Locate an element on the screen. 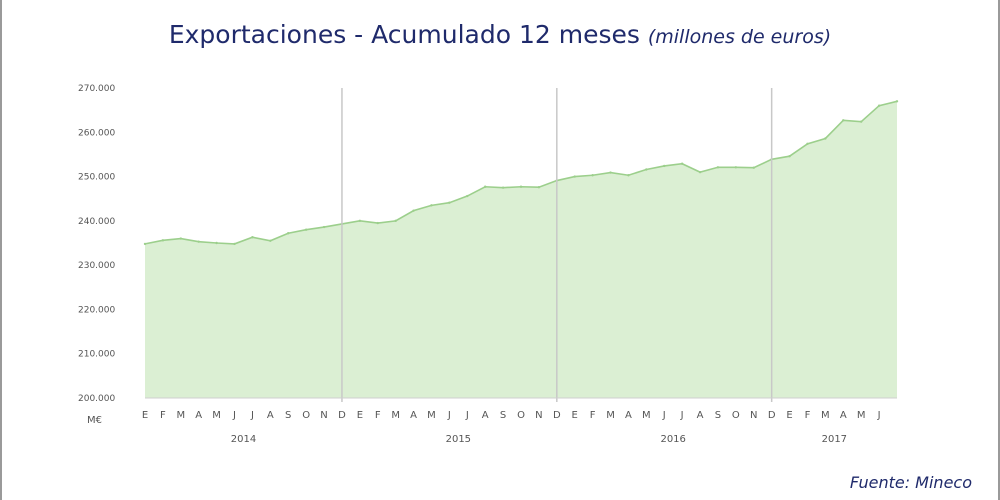  y-tick-label: 230.000 is located at coordinates (96, 266).